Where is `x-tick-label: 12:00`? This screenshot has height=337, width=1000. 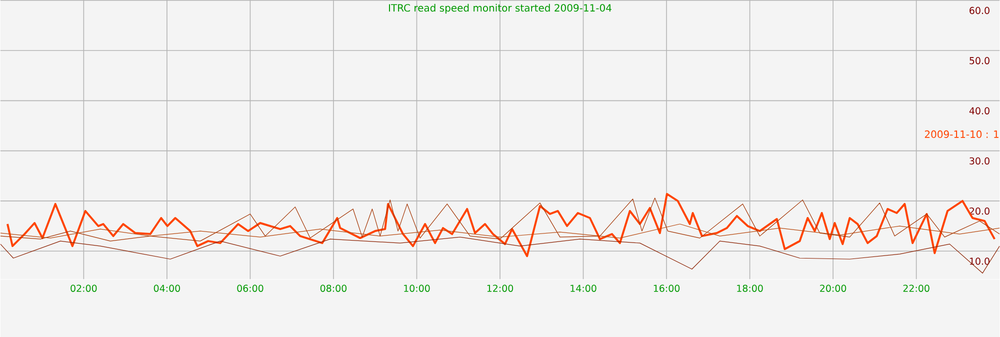
x-tick-label: 12:00 is located at coordinates (500, 288).